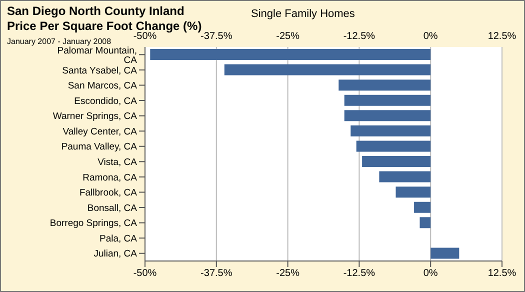 This screenshot has height=292, width=525. What do you see at coordinates (118, 162) in the screenshot?
I see `y-tick-label: Vista, CA` at bounding box center [118, 162].